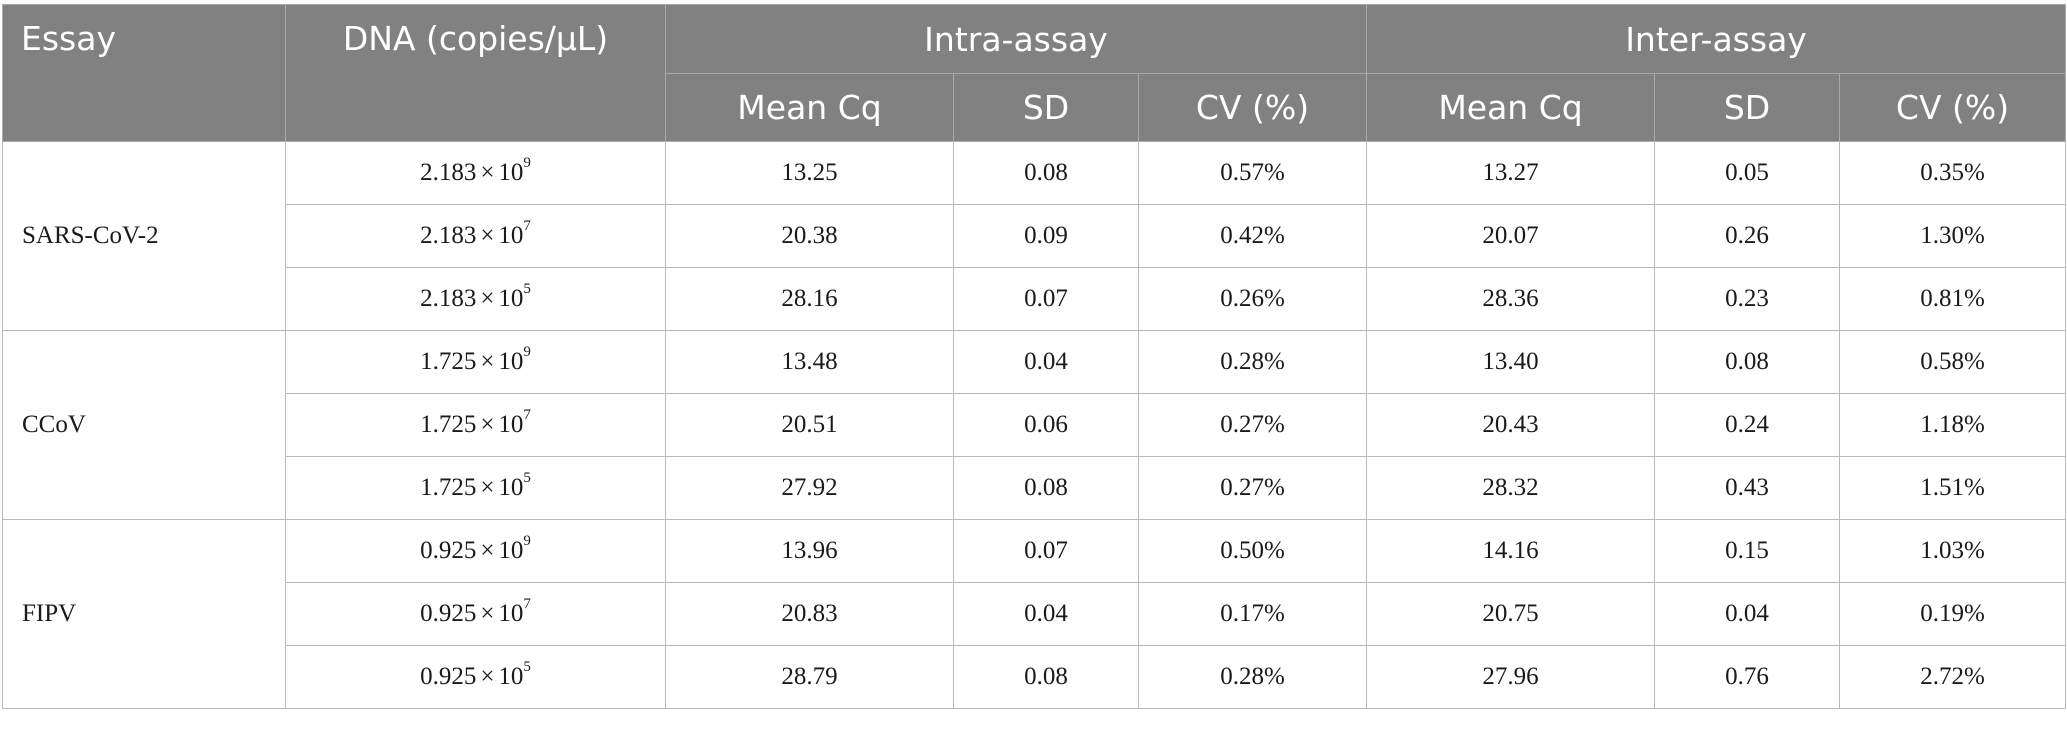 The width and height of the screenshot is (2067, 729). I want to click on inter-mean-cell: 14.16, so click(1511, 551).